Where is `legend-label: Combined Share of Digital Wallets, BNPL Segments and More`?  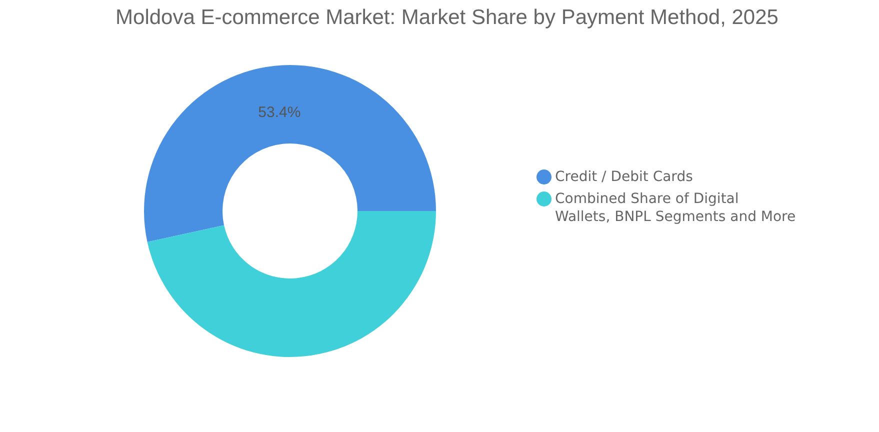
legend-label: Combined Share of Digital Wallets, BNPL Segments and More is located at coordinates (676, 208).